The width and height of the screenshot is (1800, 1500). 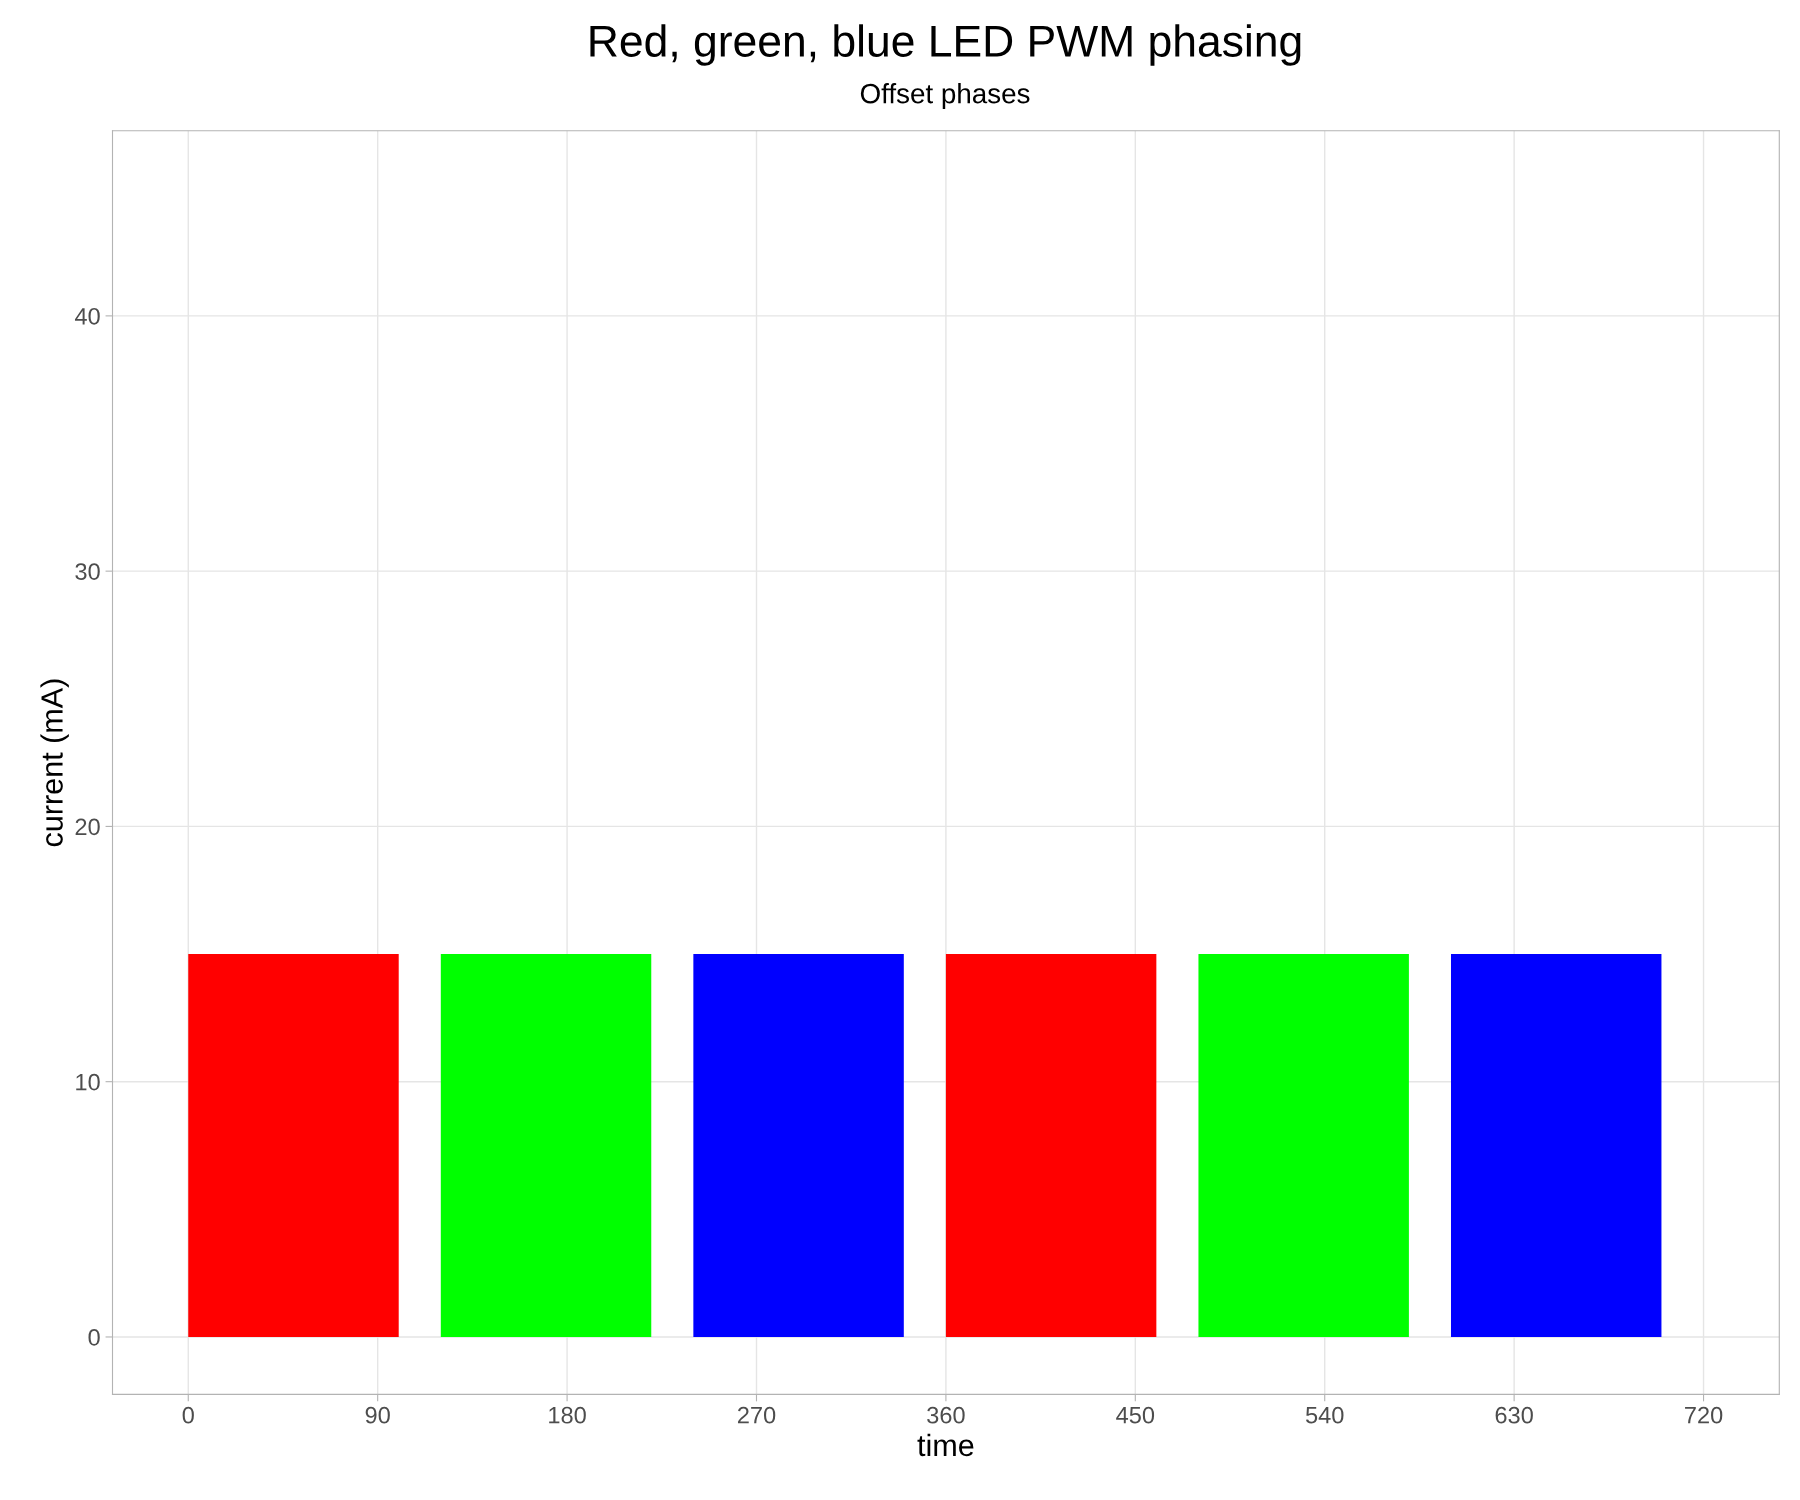 I want to click on x-tick-label: 360, so click(x=946, y=1415).